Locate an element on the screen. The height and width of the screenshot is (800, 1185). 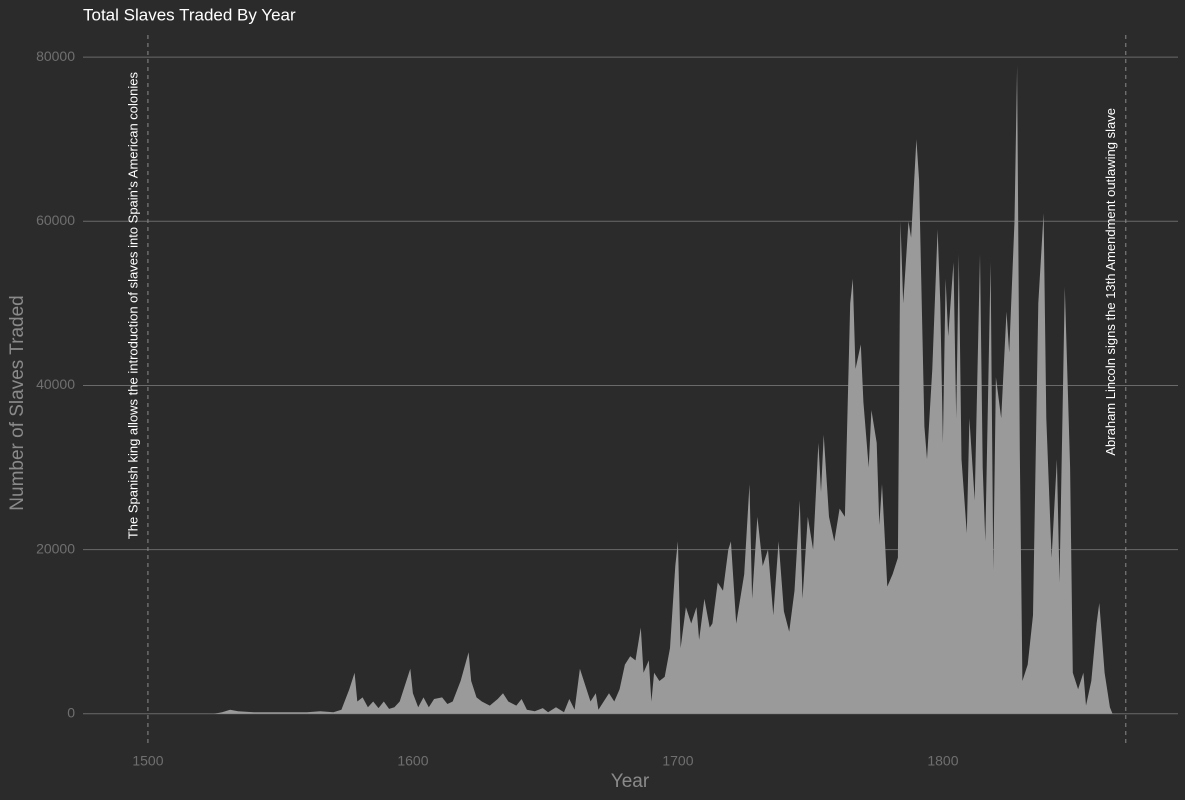
y-tick-label: 0 is located at coordinates (71, 713).